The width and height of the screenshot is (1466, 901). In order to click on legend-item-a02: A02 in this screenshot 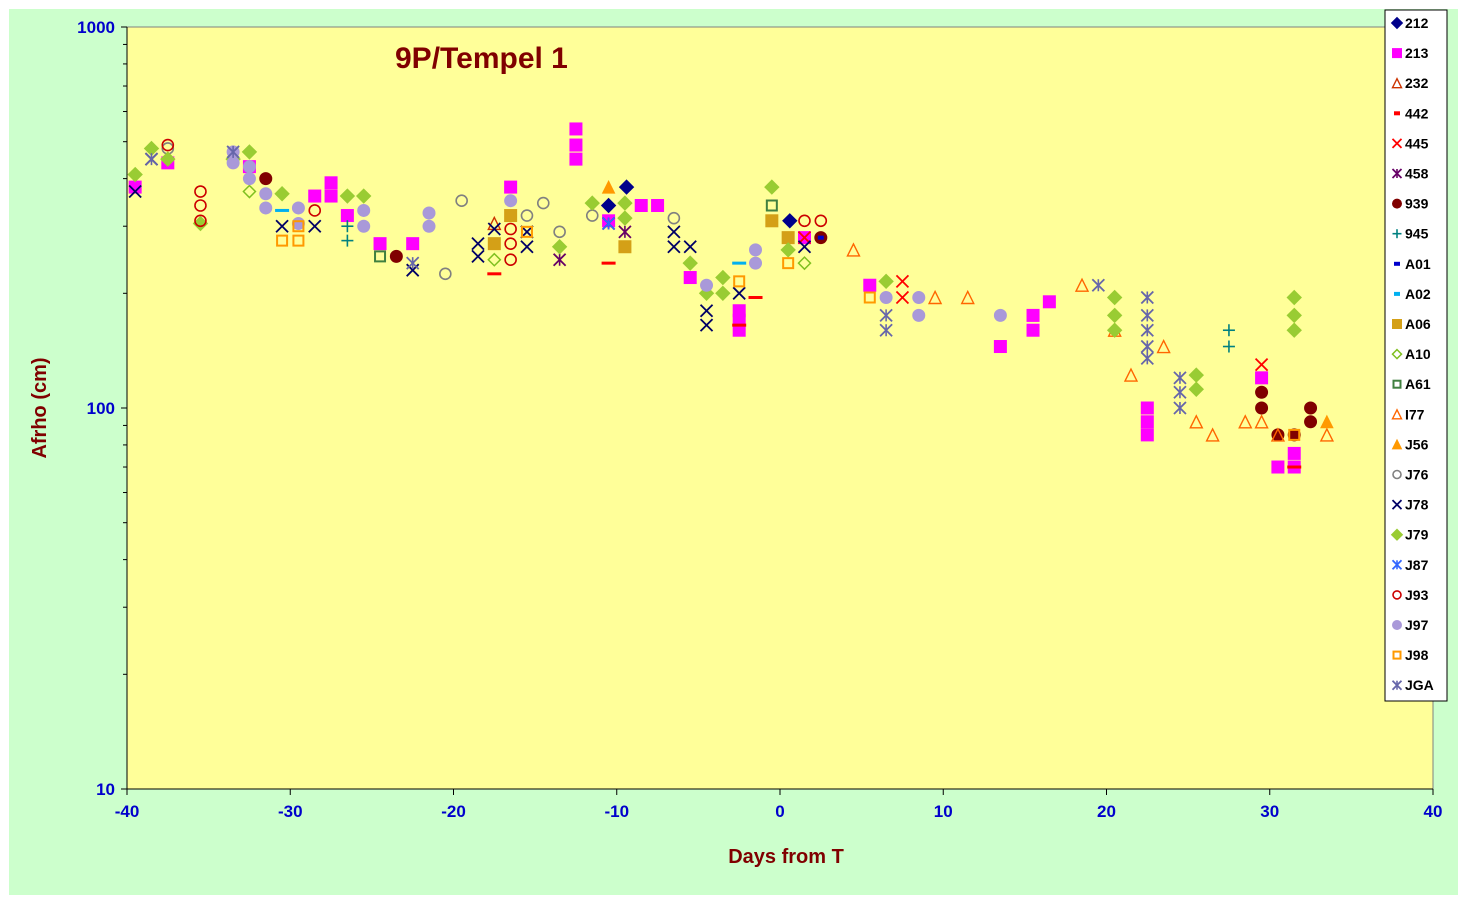, I will do `click(1412, 294)`.